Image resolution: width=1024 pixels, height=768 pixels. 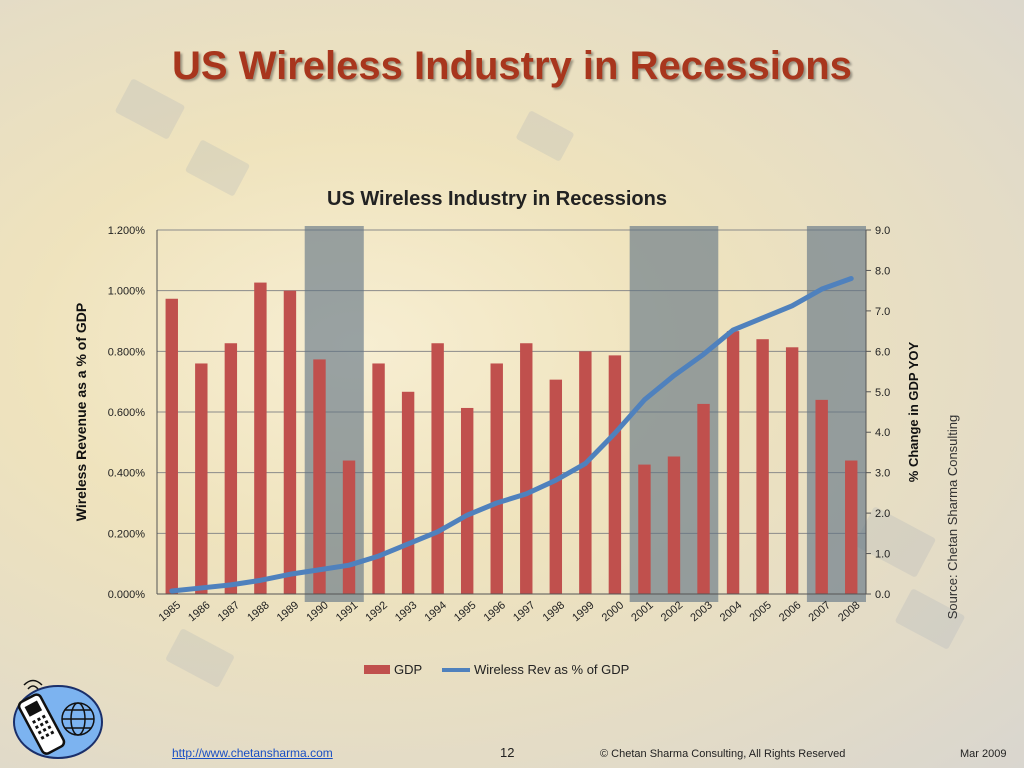 What do you see at coordinates (882, 474) in the screenshot?
I see `right-tick-label: 3.0` at bounding box center [882, 474].